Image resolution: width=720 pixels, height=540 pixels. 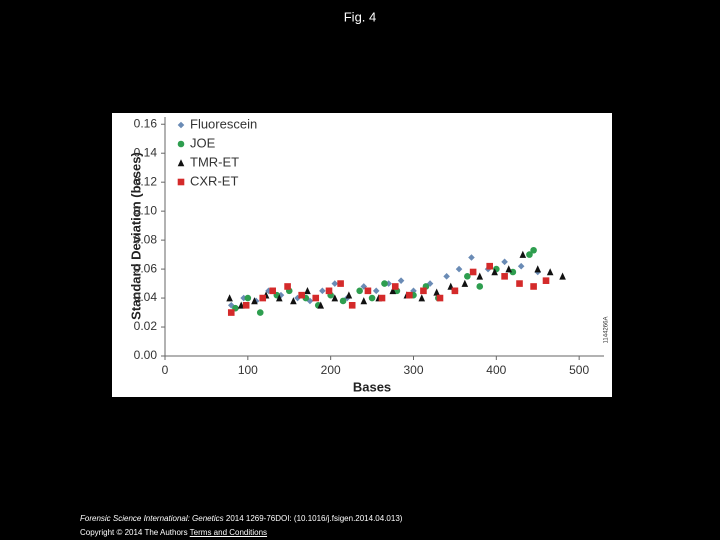 I want to click on x-tick-label: 500, so click(x=579, y=370).